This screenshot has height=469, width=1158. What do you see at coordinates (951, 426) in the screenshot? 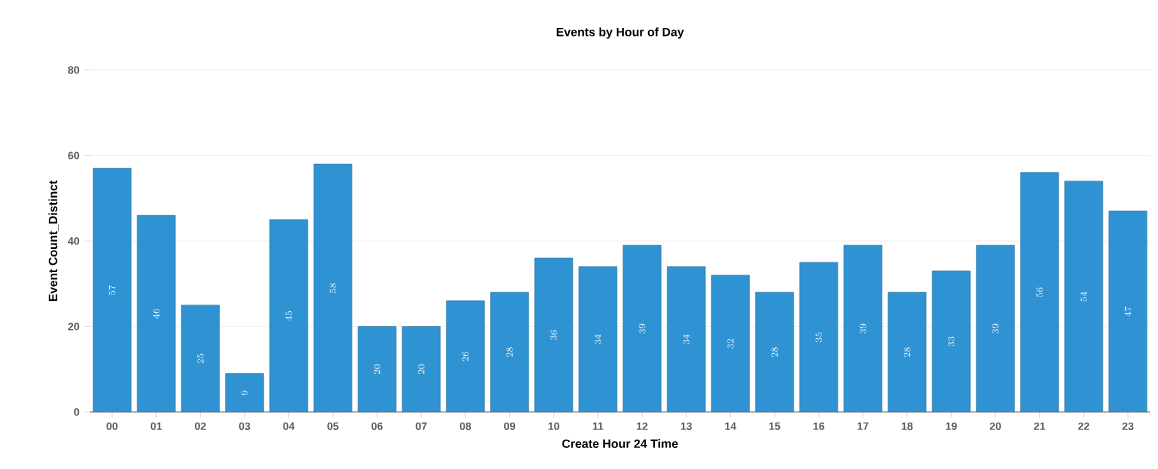
I see `x-tick-label: 19` at bounding box center [951, 426].